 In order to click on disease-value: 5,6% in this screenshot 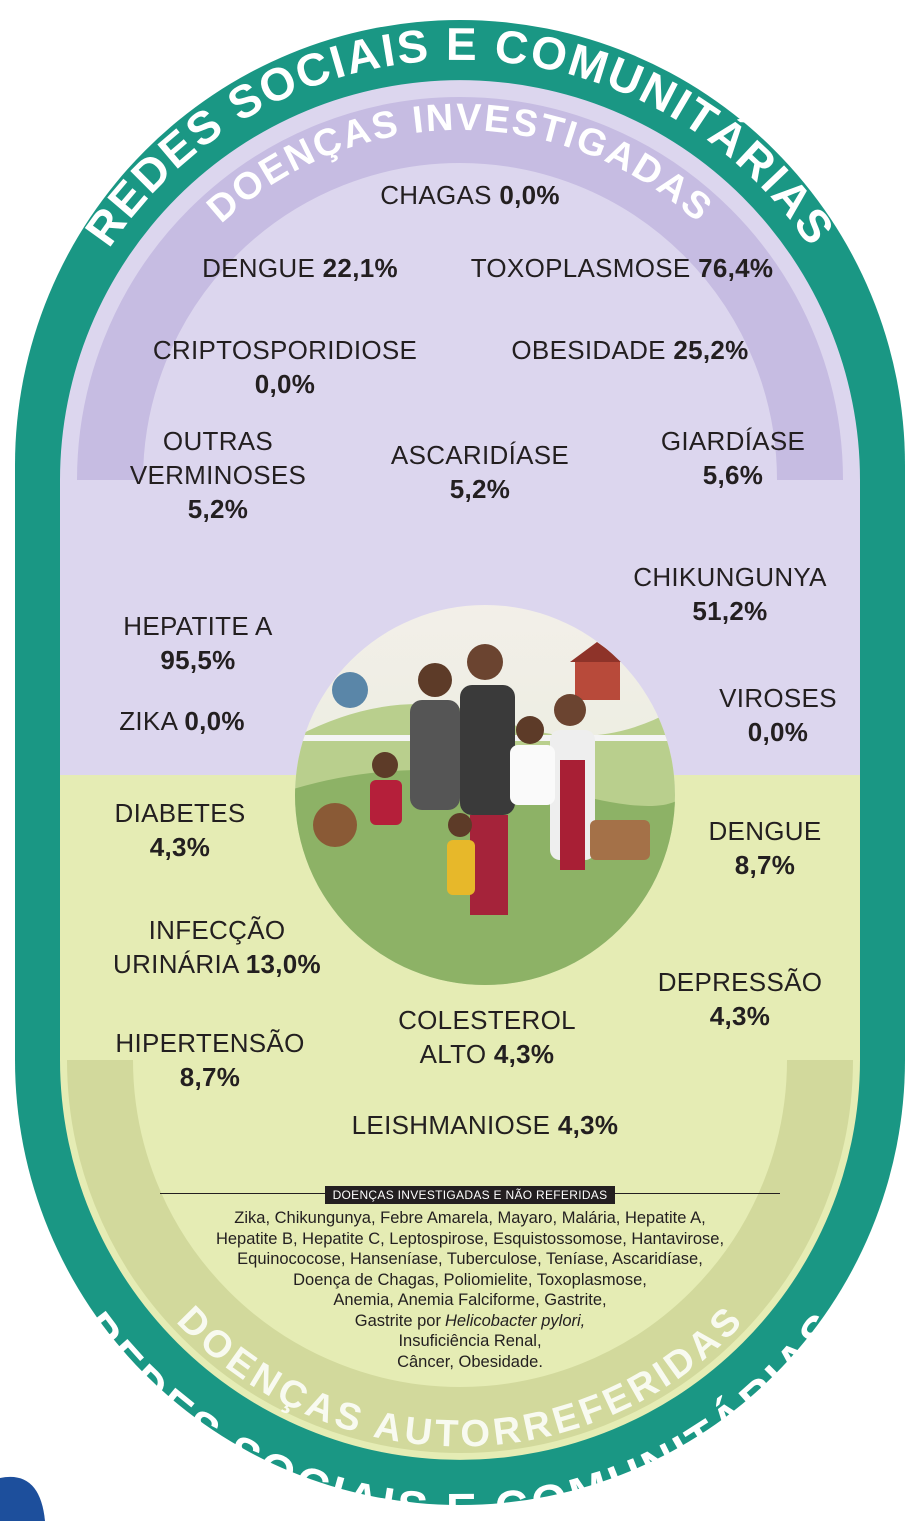, I will do `click(733, 475)`.